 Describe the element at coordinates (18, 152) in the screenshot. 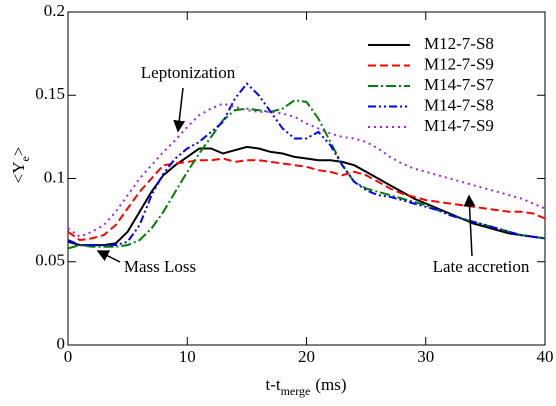

I see `y-label-tail: >` at that location.